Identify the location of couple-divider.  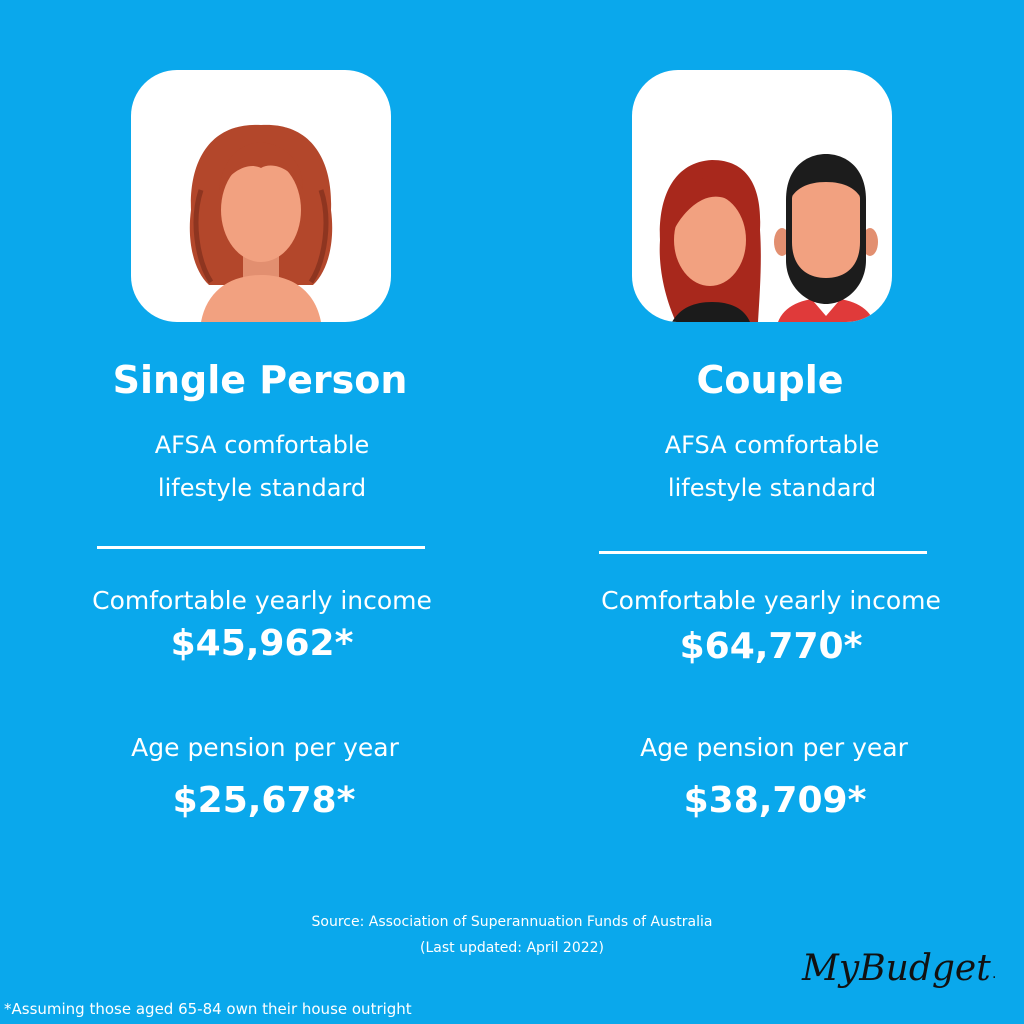
(763, 552).